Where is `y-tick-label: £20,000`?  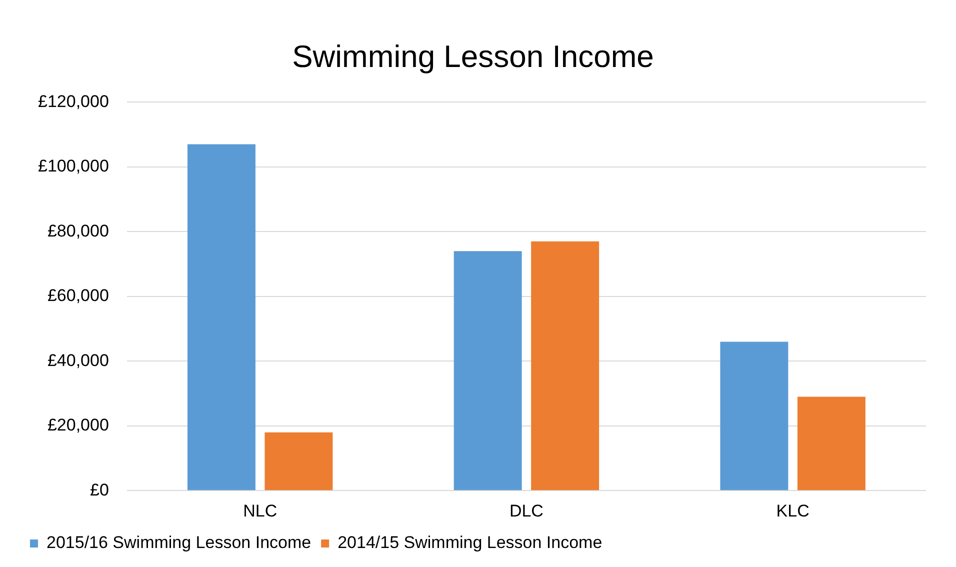 y-tick-label: £20,000 is located at coordinates (78, 425).